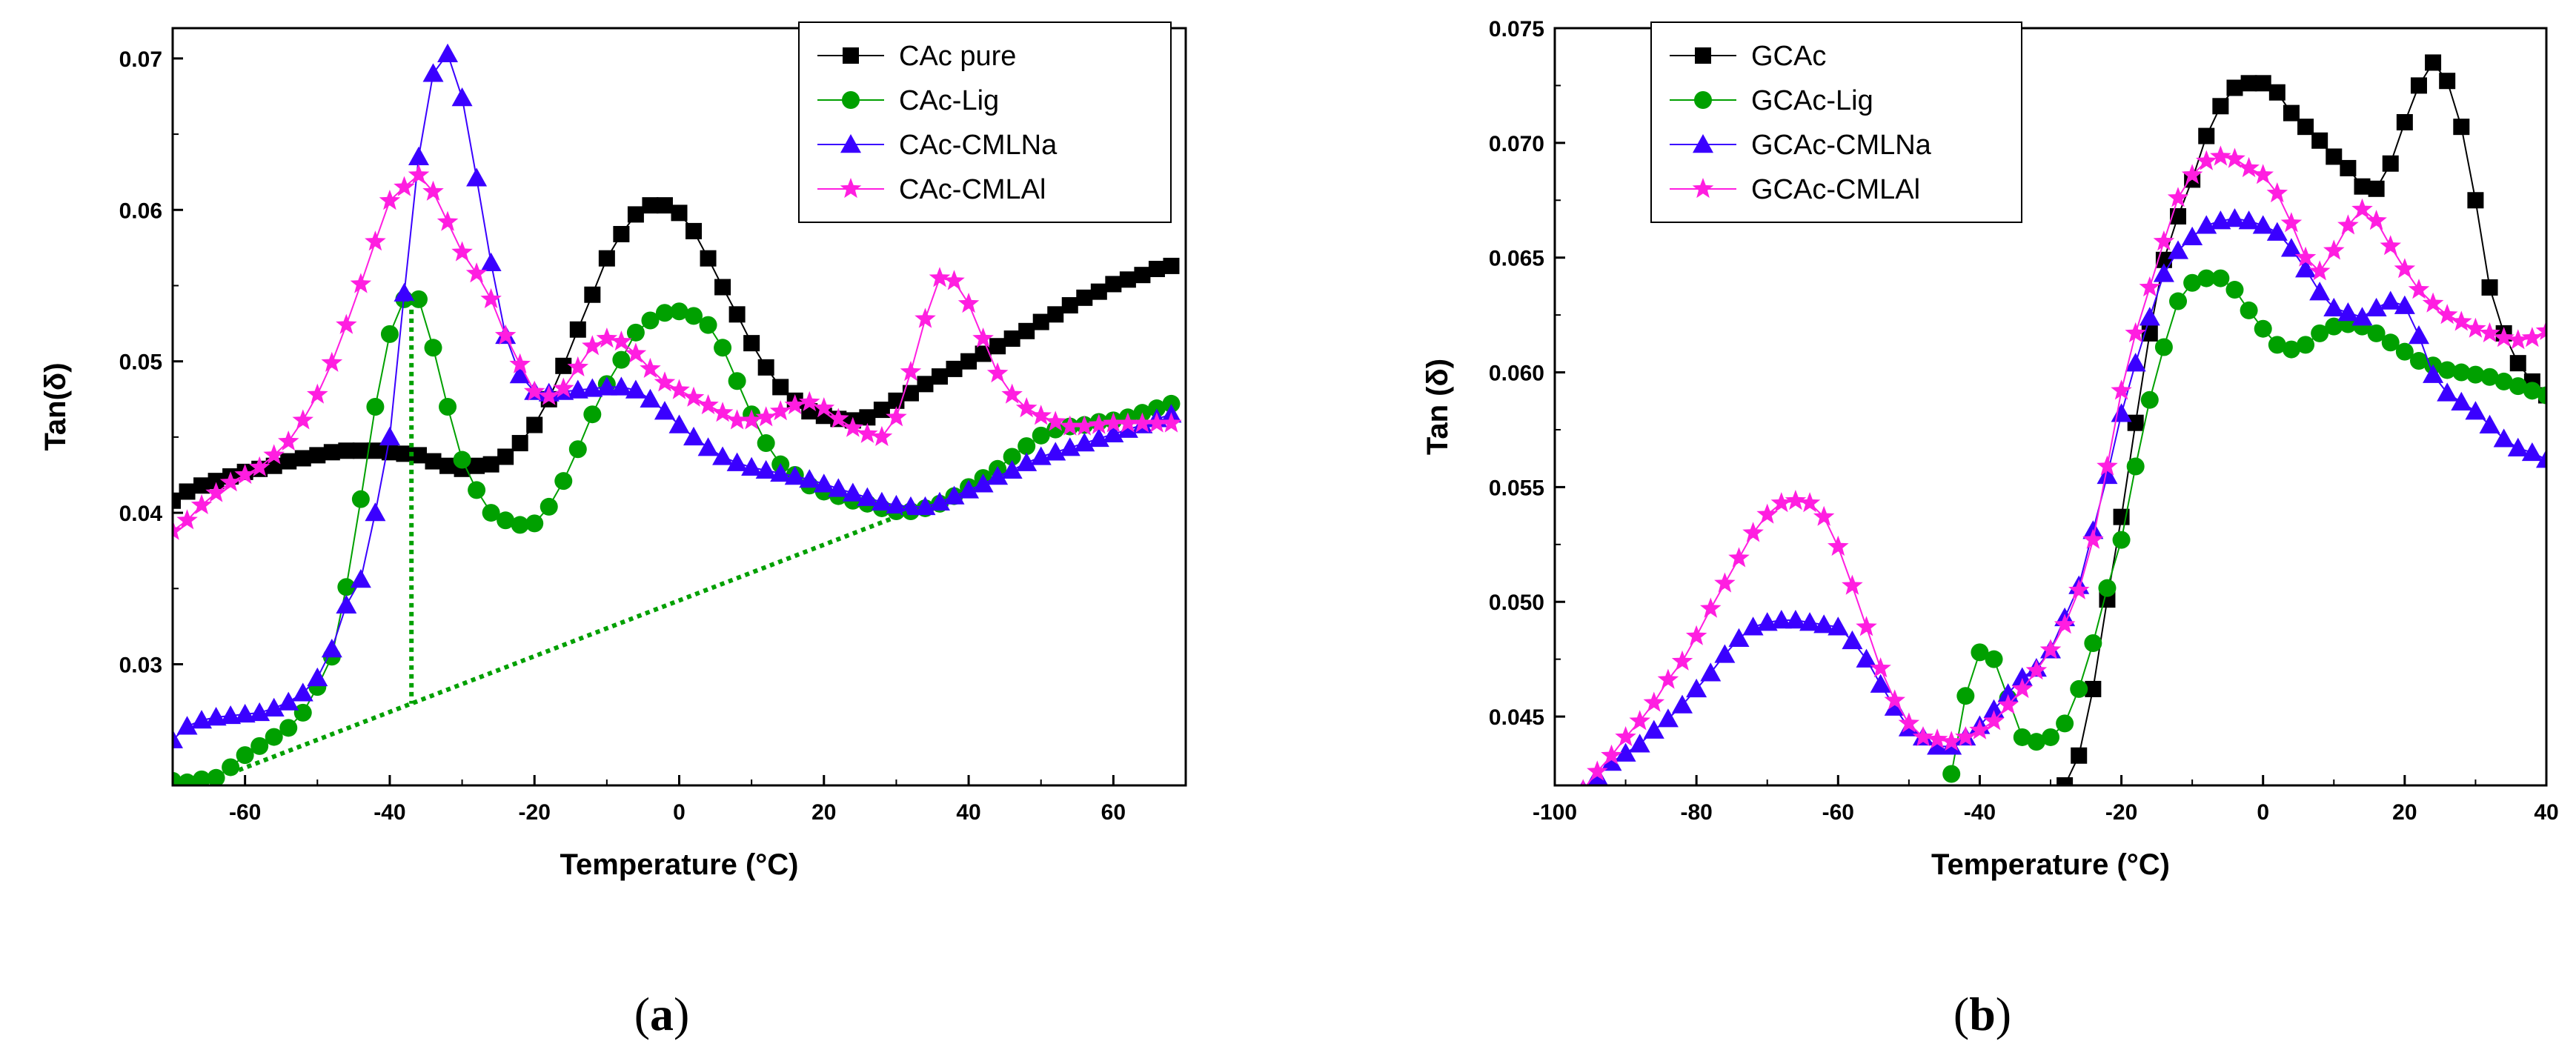  I want to click on chart-a-y-axis-label: Tan(δ), so click(55, 406).